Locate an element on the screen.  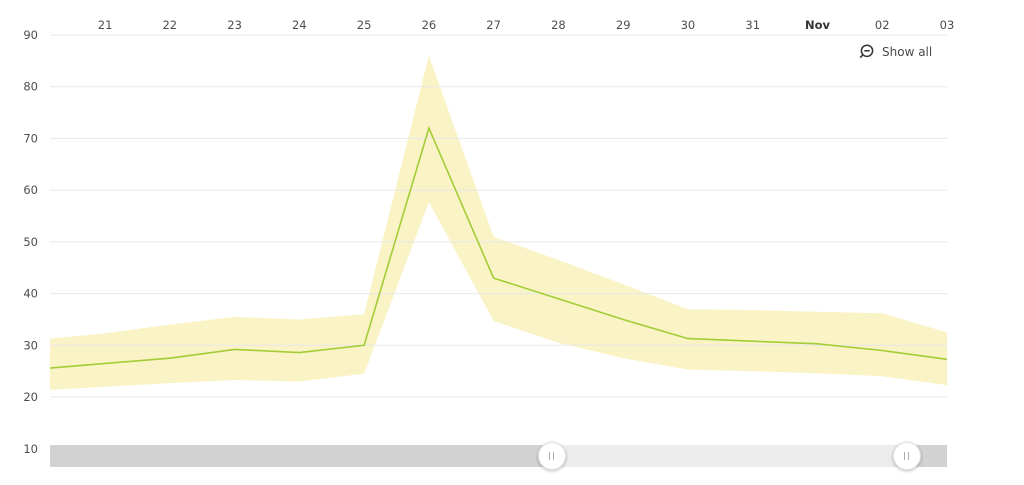
x-axis-label: 31 is located at coordinates (752, 25).